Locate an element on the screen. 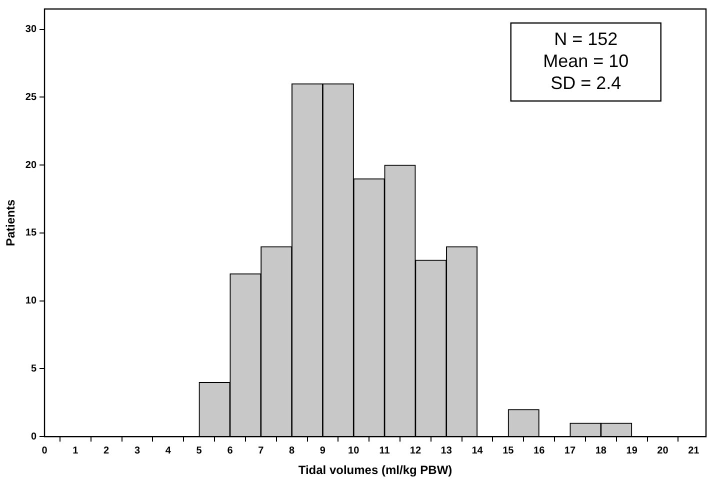 This screenshot has width=718, height=482. x-tick-label: 3 is located at coordinates (137, 450).